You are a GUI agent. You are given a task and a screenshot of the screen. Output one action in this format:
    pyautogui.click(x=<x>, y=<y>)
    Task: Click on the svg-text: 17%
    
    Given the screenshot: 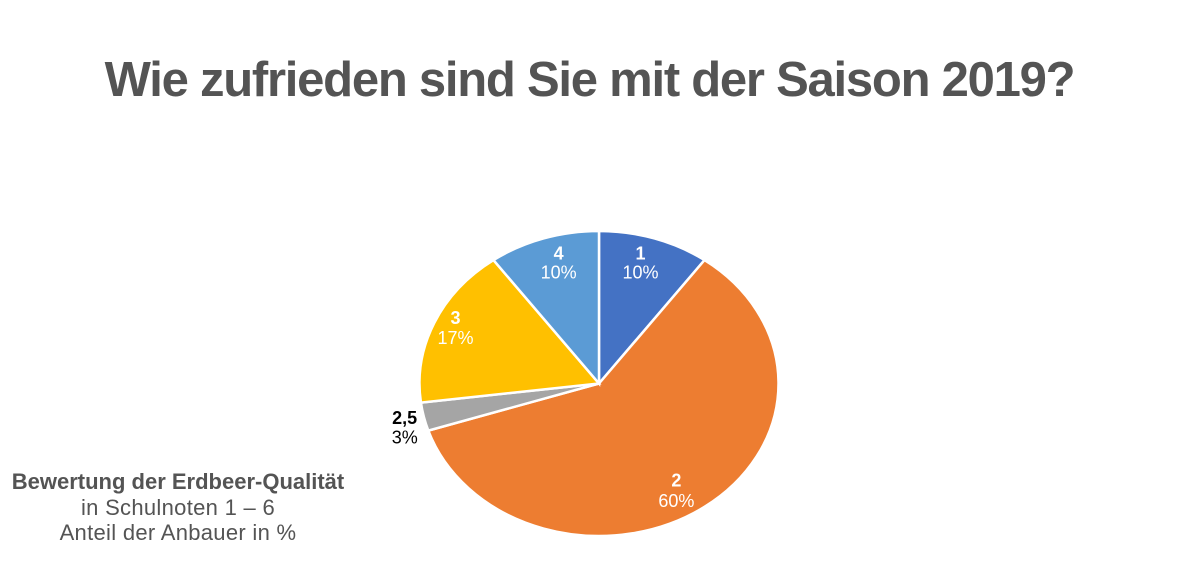 What is the action you would take?
    pyautogui.click(x=455, y=338)
    